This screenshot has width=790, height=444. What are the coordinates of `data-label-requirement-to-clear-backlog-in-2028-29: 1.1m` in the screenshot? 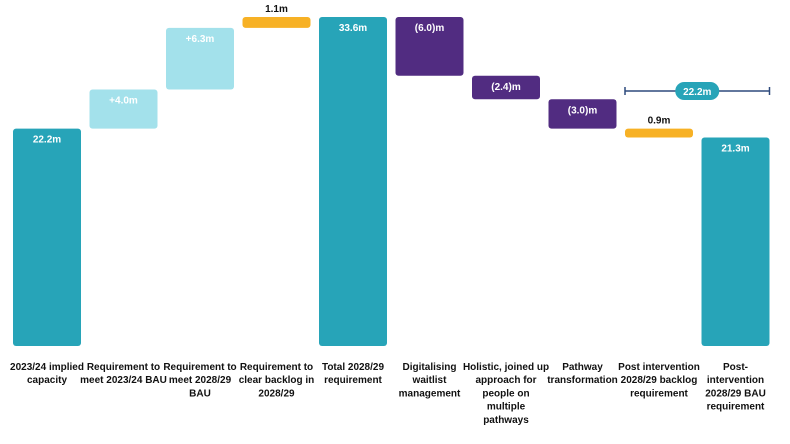 It's located at (276, 9).